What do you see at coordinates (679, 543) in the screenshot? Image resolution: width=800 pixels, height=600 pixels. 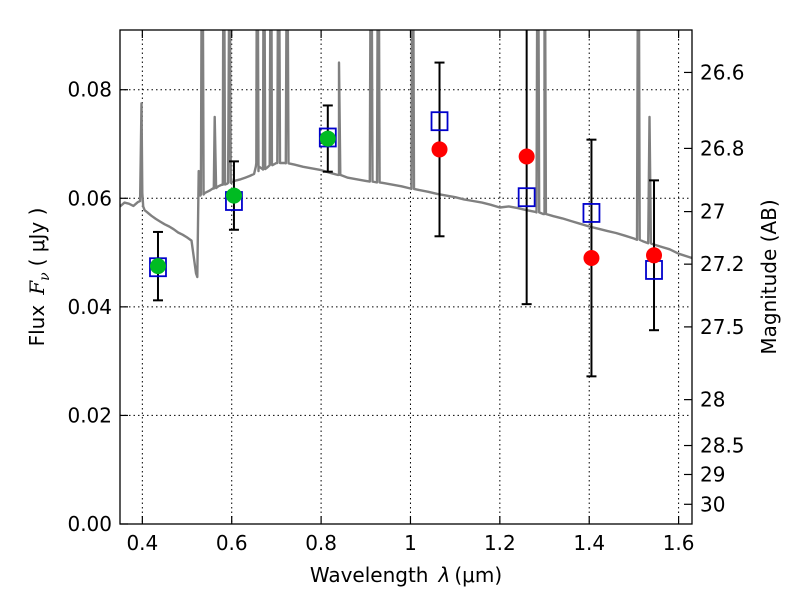 I see `x-tick-label: 1.6` at bounding box center [679, 543].